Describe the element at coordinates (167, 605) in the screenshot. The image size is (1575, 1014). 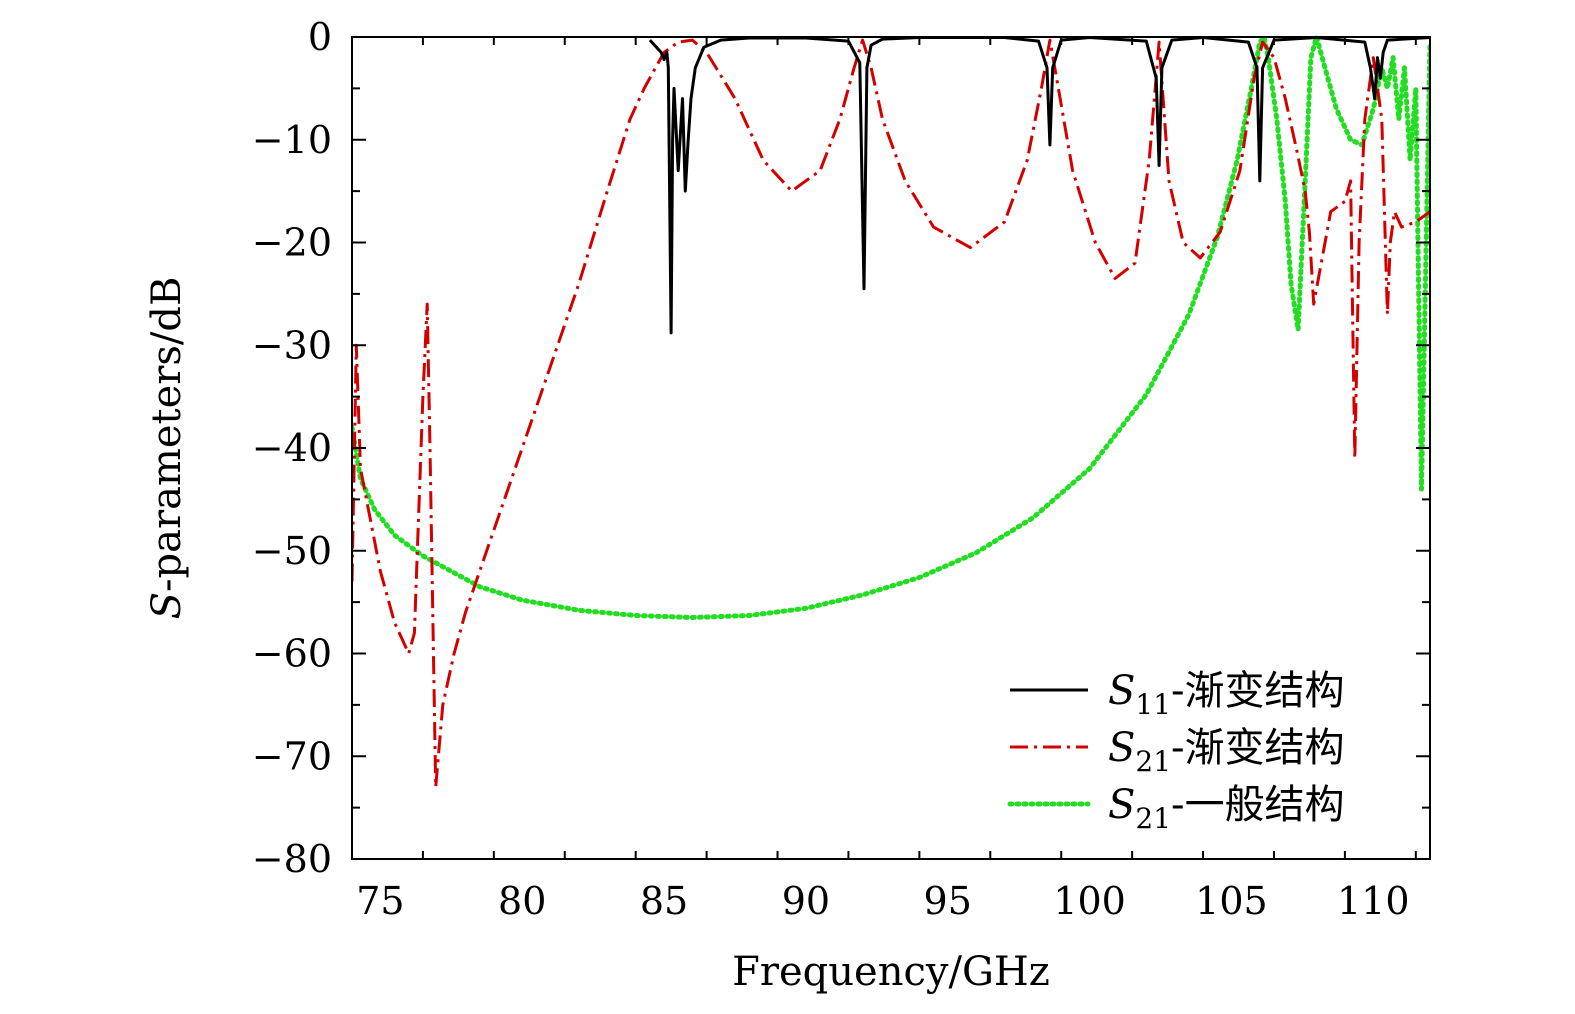
I see `y-axis-title-symbol: S` at that location.